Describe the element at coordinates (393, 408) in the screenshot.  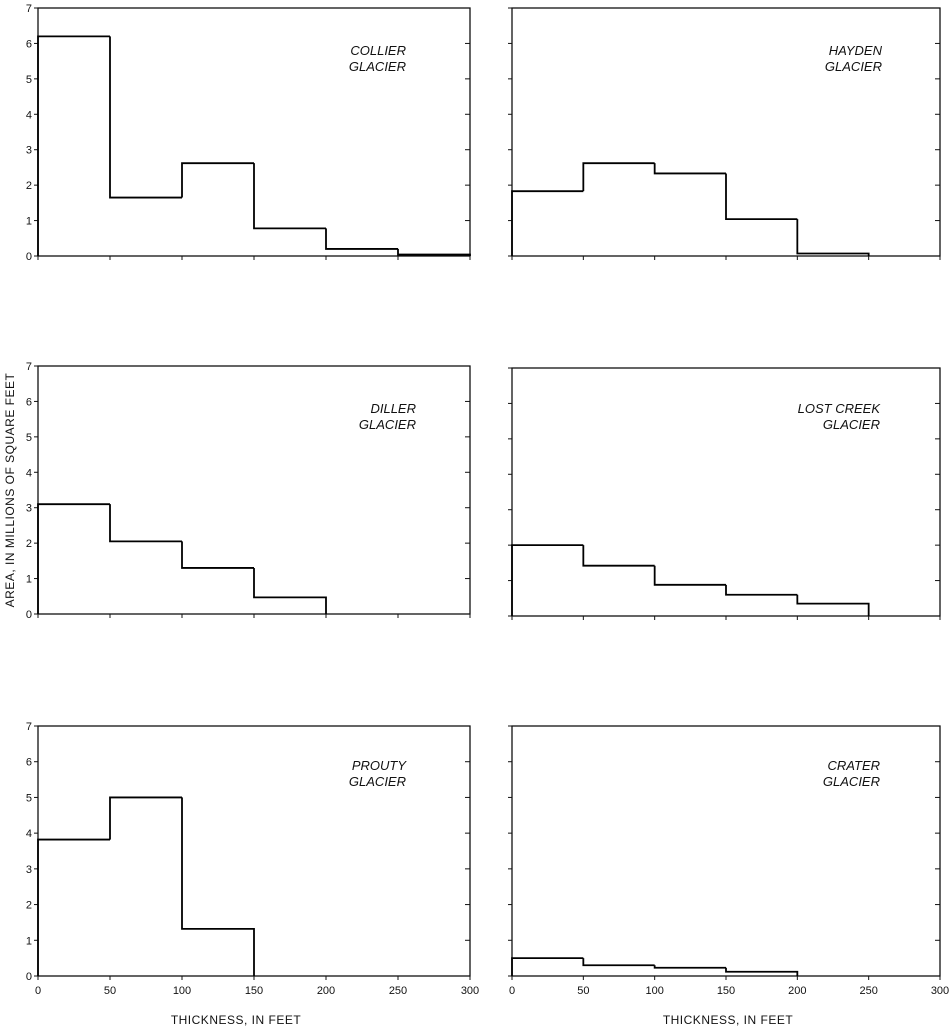
I see `panel-label-line: DILLER` at that location.